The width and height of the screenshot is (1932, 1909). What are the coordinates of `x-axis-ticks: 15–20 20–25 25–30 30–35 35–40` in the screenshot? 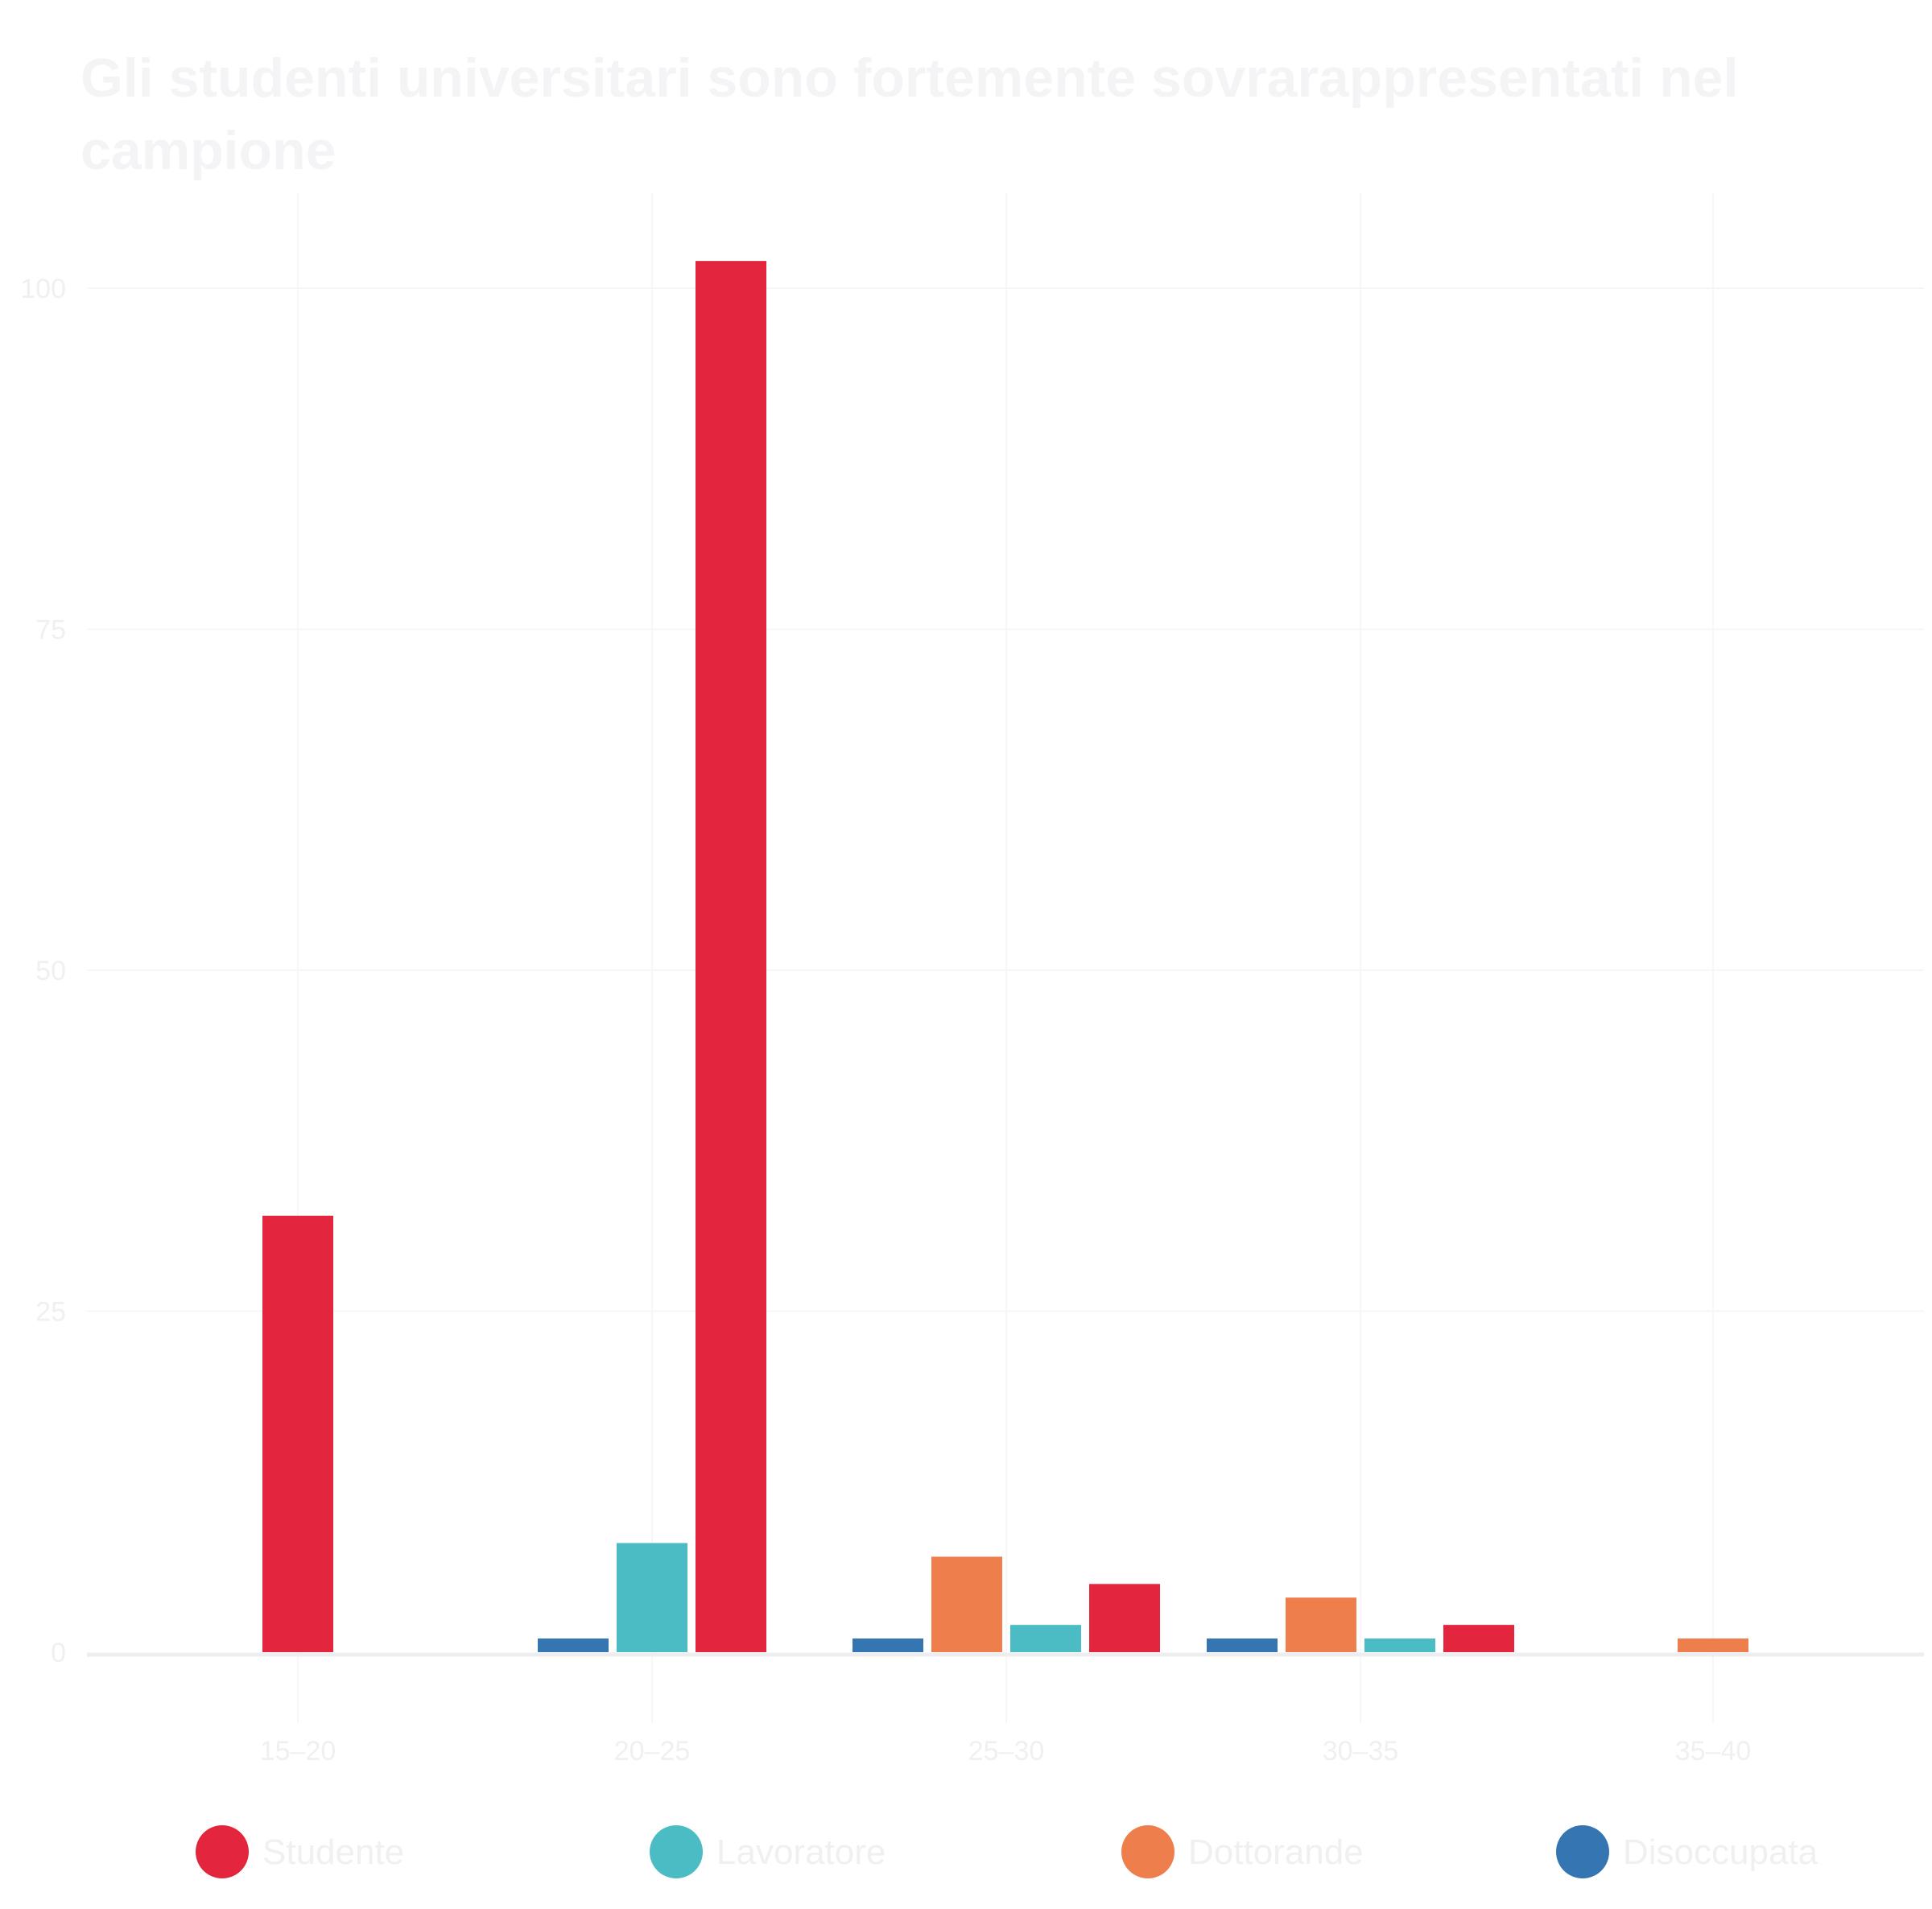 It's located at (1006, 1751).